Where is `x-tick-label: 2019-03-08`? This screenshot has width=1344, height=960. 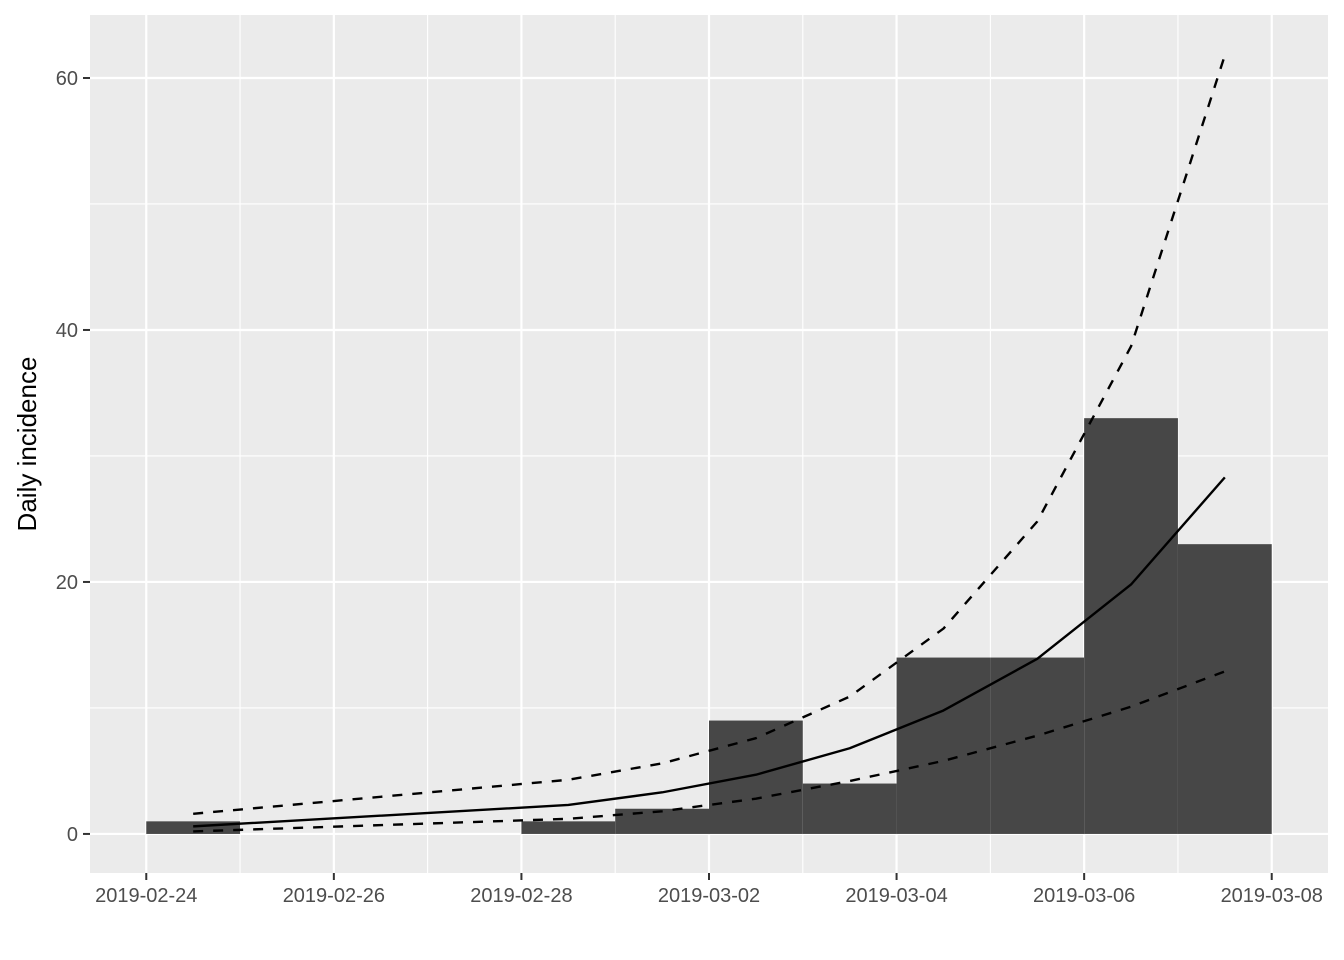 x-tick-label: 2019-03-08 is located at coordinates (1272, 896).